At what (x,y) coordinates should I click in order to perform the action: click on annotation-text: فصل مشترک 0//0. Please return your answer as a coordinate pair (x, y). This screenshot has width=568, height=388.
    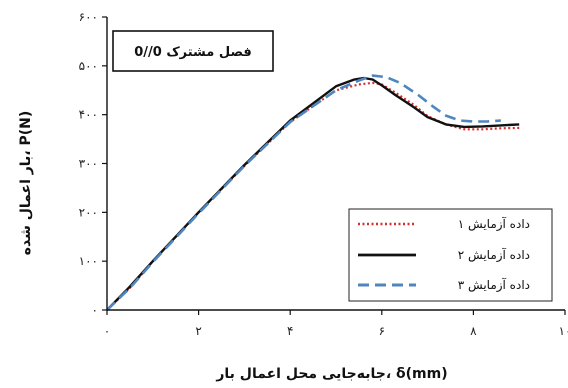
    Looking at the image, I should click on (193, 52).